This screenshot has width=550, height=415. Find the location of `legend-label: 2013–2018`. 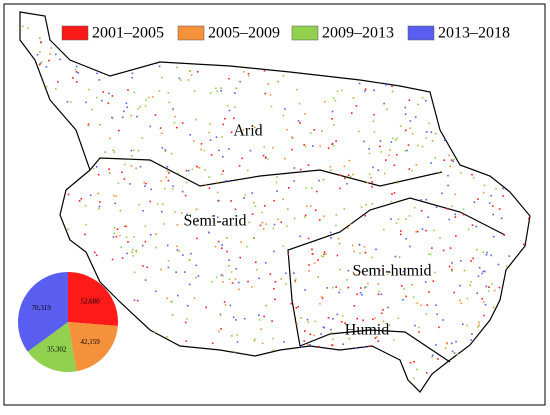

legend-label: 2013–2018 is located at coordinates (474, 33).